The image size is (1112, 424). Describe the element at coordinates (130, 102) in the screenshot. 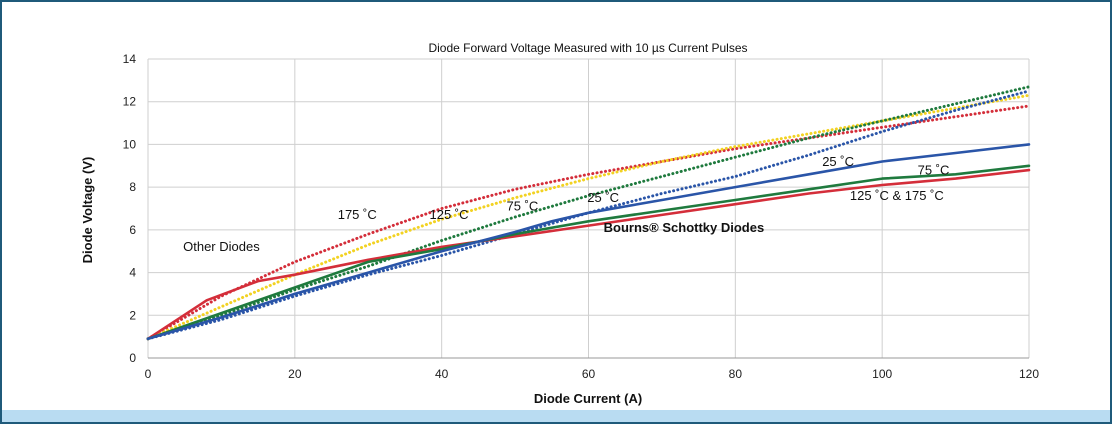

I see `y-tick-label: 12` at that location.